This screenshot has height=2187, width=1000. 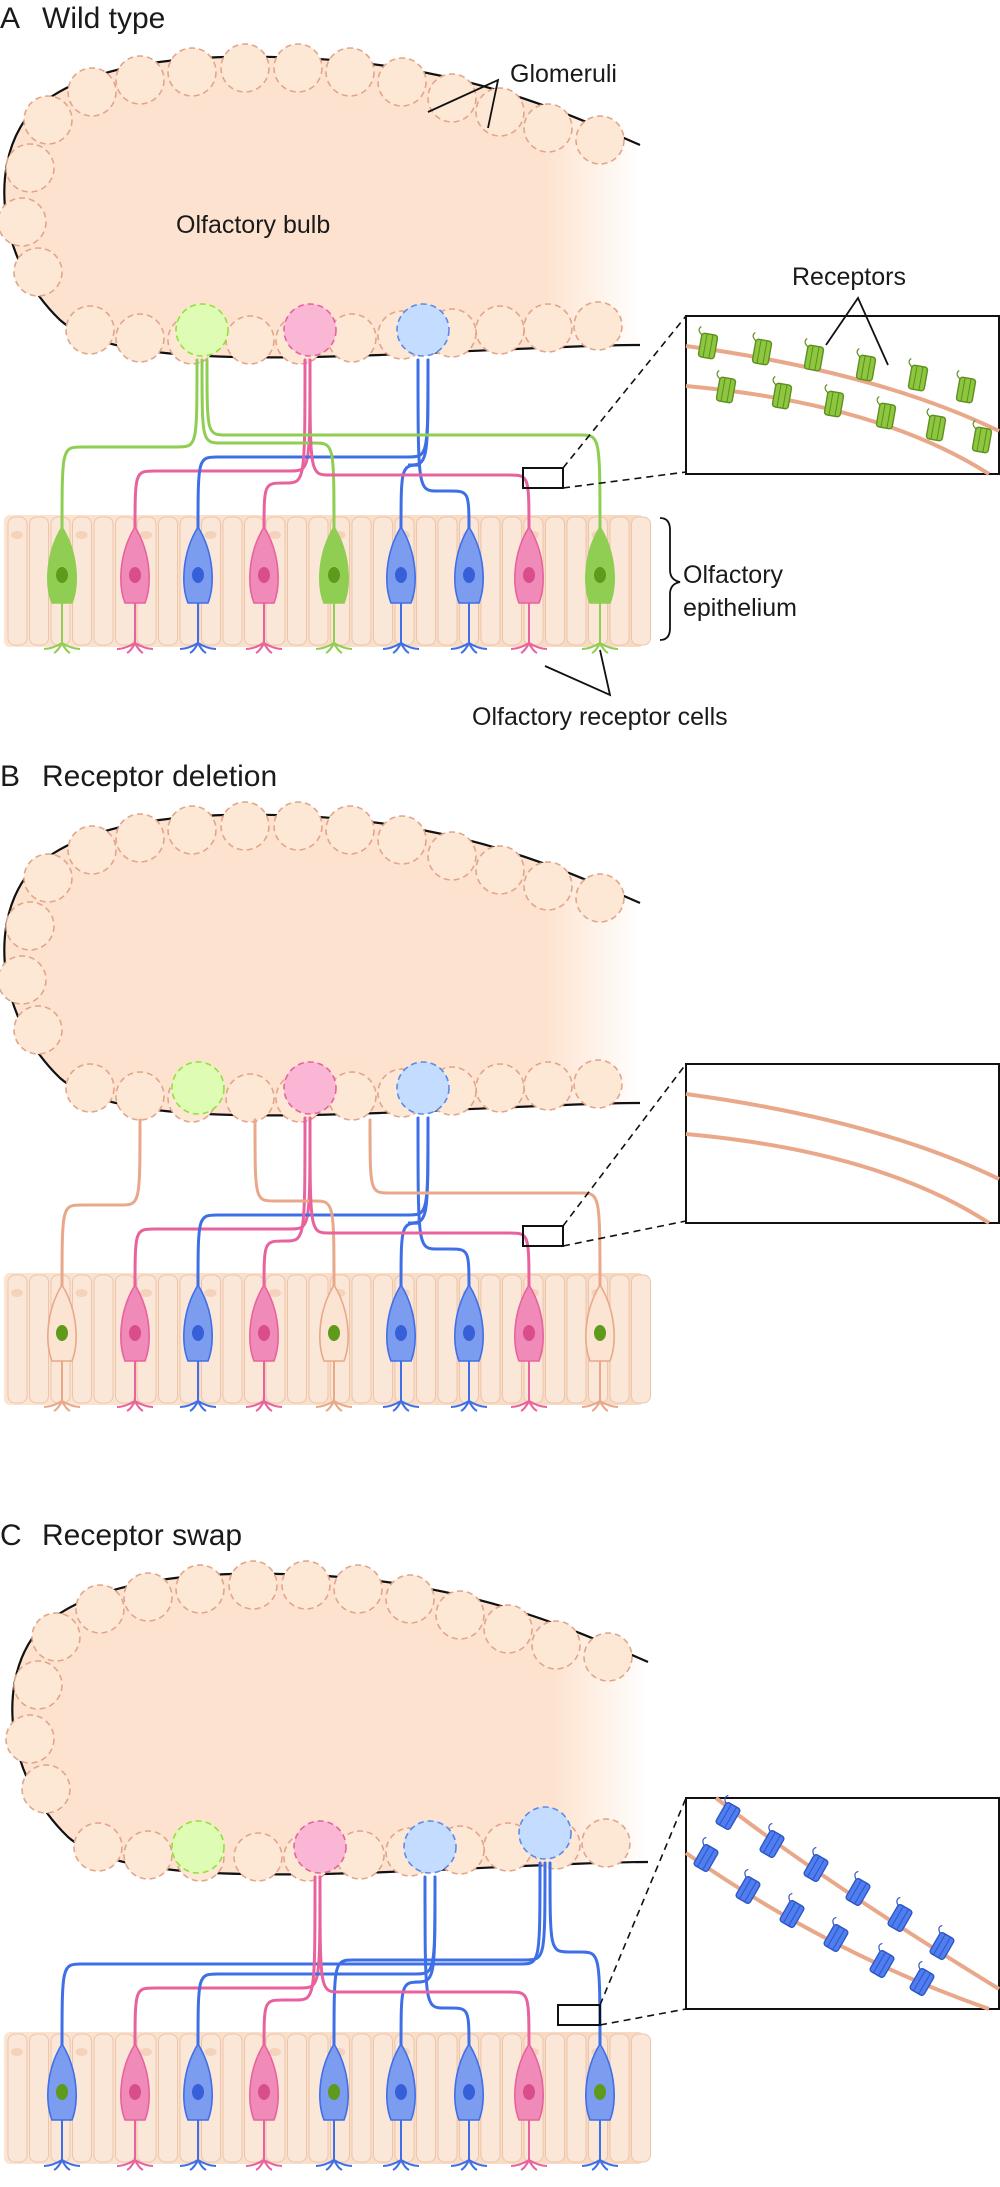 I want to click on membrane-upper, so click(x=842, y=388).